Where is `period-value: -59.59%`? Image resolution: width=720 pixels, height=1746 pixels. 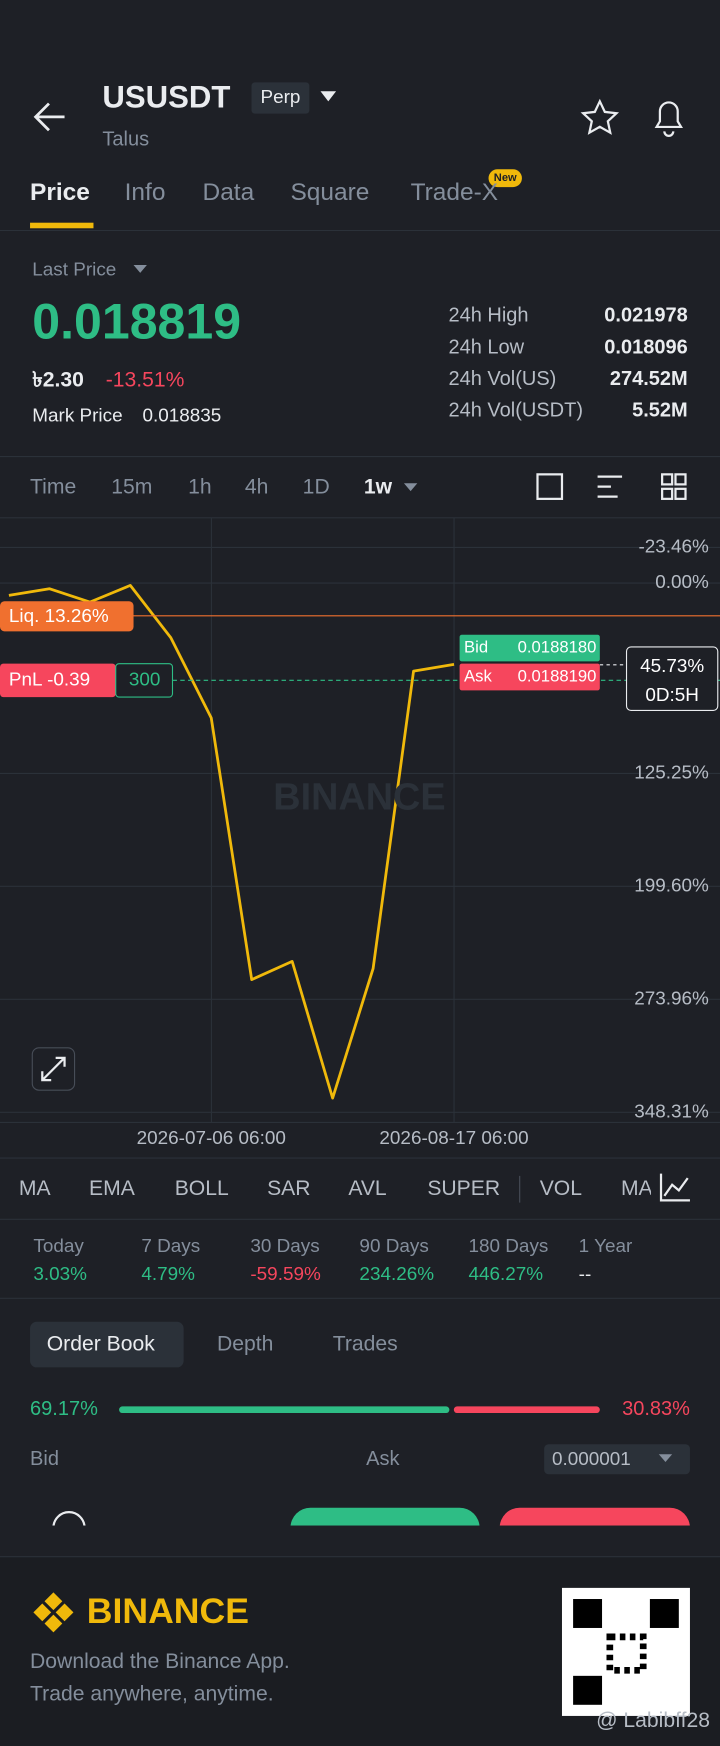
period-value: -59.59% is located at coordinates (285, 1274).